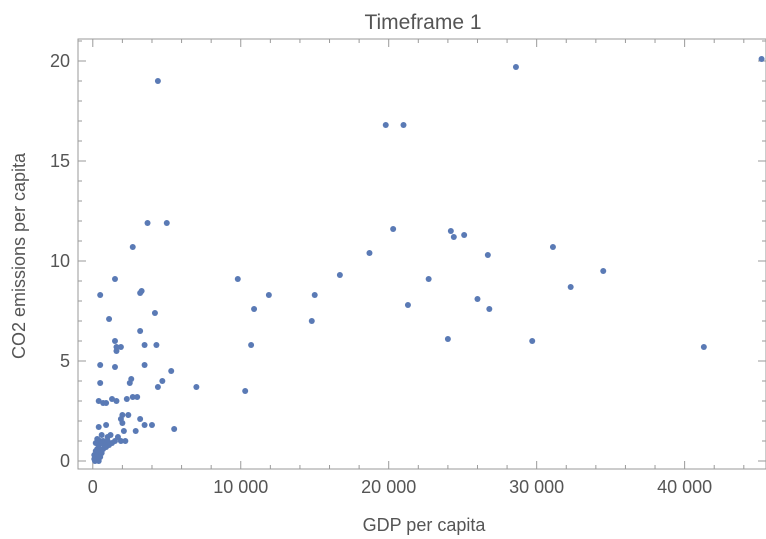 The image size is (766, 539). What do you see at coordinates (536, 487) in the screenshot?
I see `x-tick-label: 30 000` at bounding box center [536, 487].